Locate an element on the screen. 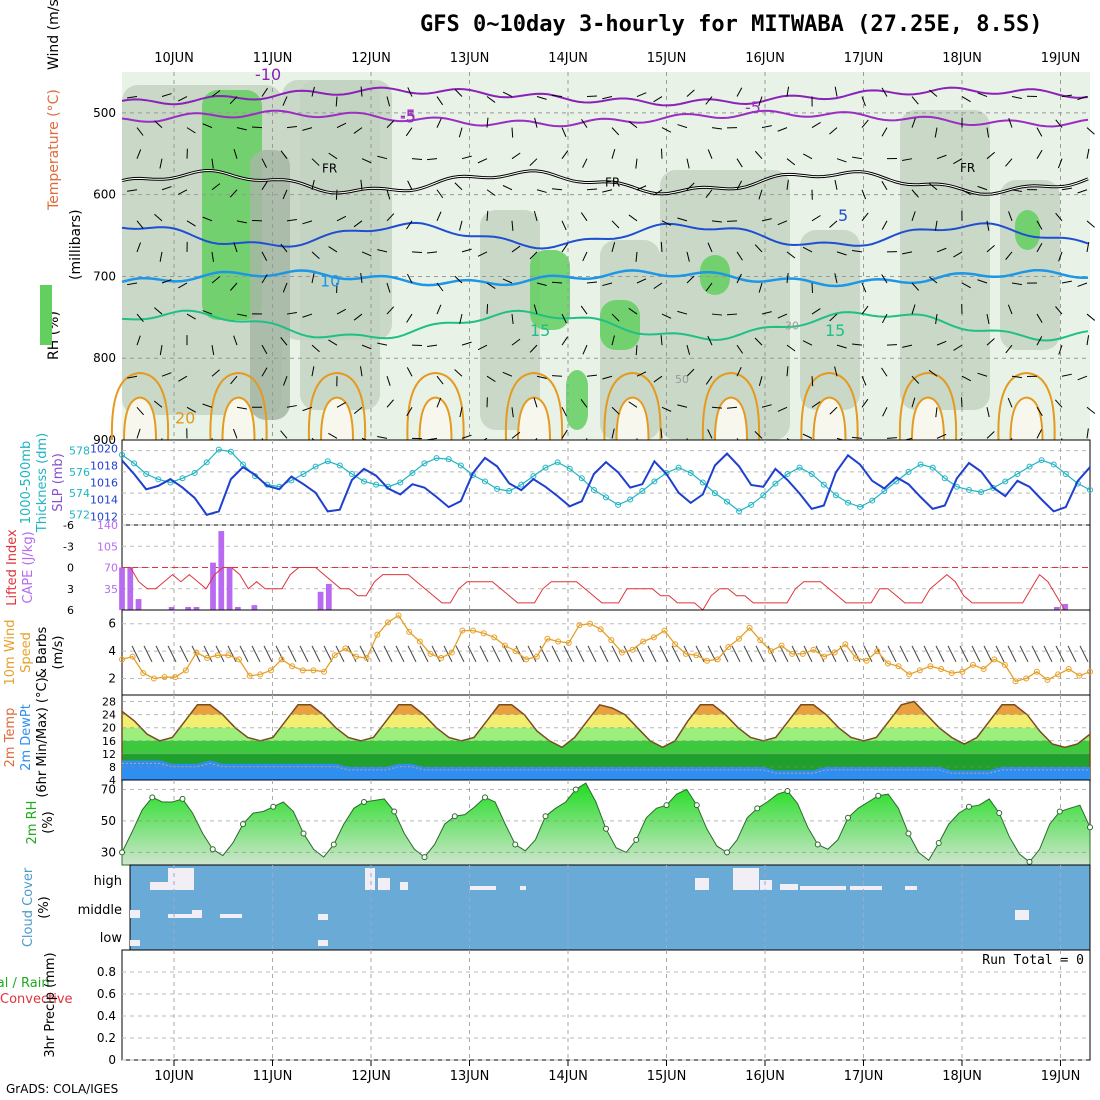 The image size is (1100, 1100). pressure-tick-label: 800 is located at coordinates (104, 358).